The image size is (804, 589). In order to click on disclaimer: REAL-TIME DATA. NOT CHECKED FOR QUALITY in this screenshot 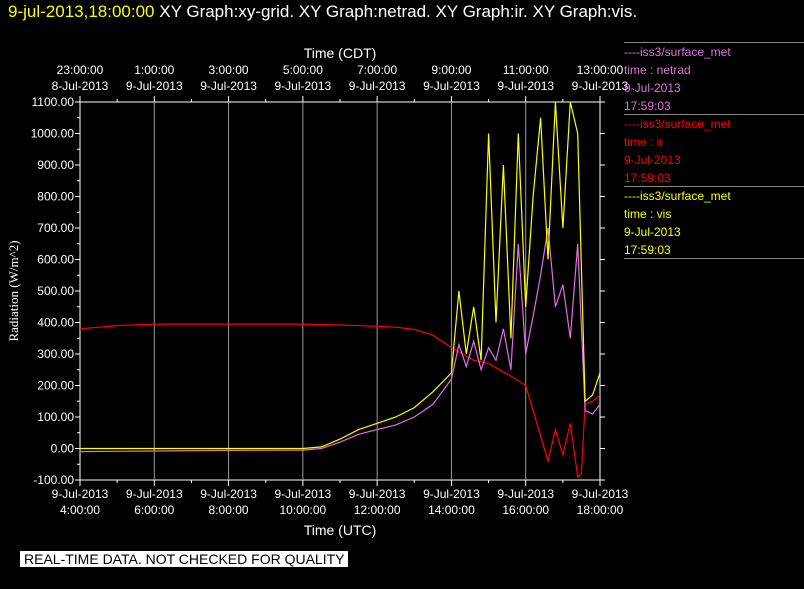, I will do `click(184, 559)`.